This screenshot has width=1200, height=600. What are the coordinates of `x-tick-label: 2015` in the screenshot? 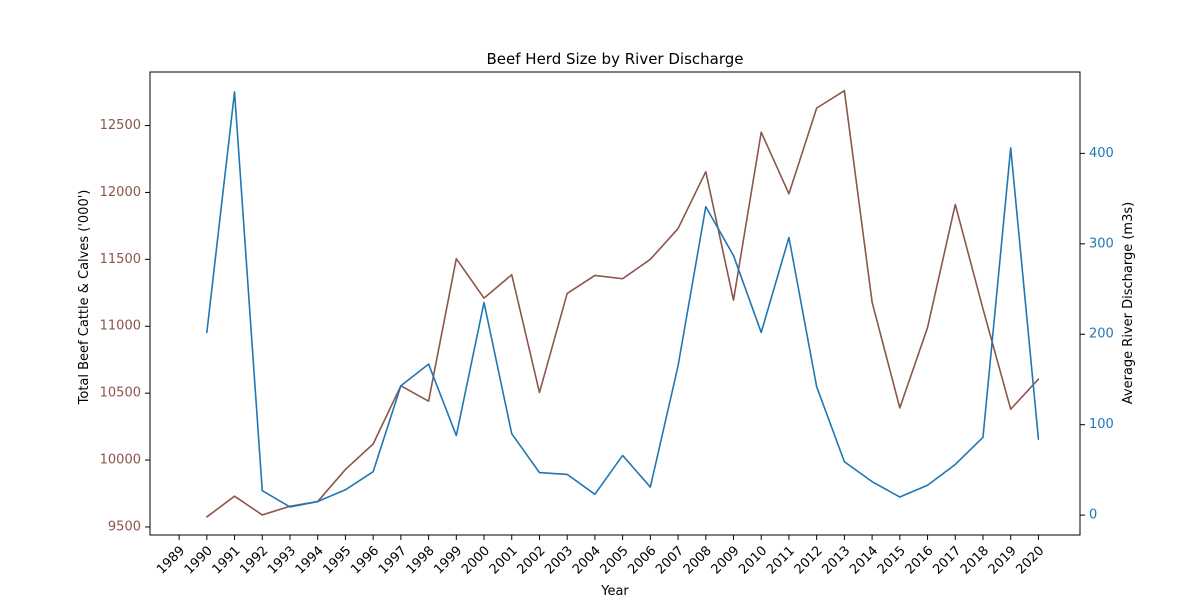 It's located at (892, 560).